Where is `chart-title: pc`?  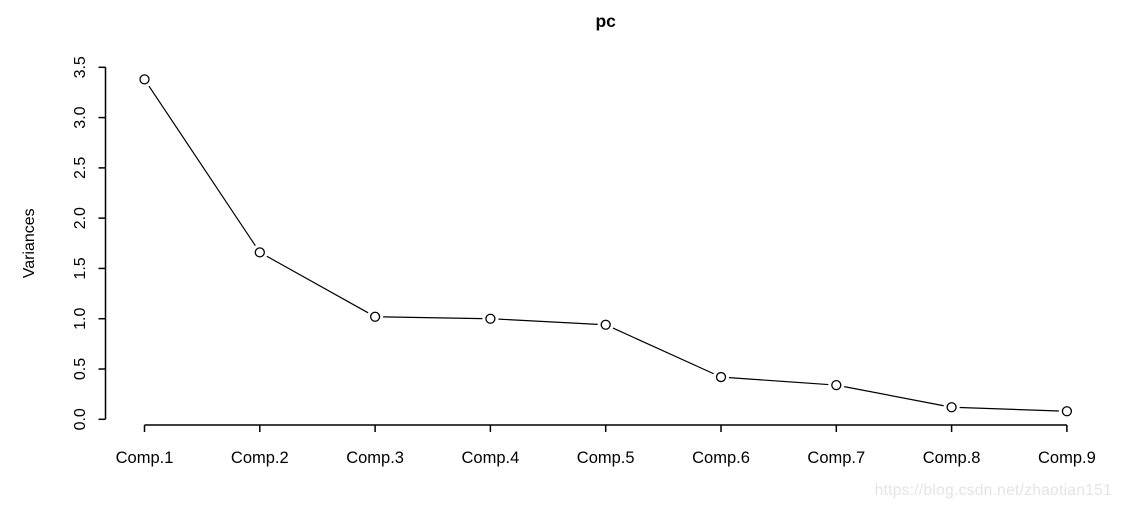 chart-title: pc is located at coordinates (605, 21).